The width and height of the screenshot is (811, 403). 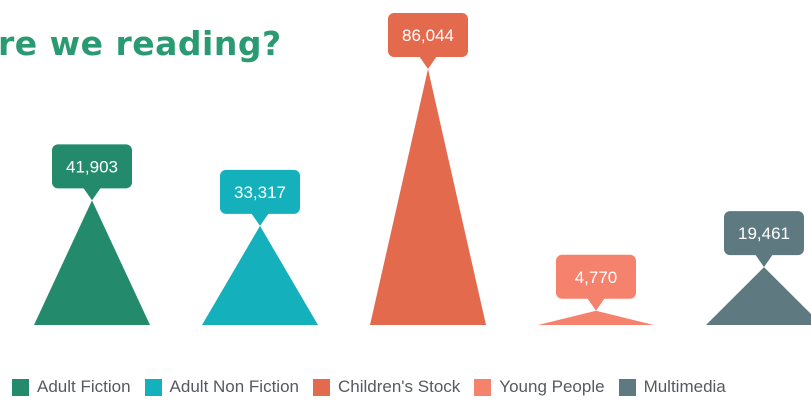 I want to click on legend-item-multimedia: Multimedia, so click(x=672, y=387).